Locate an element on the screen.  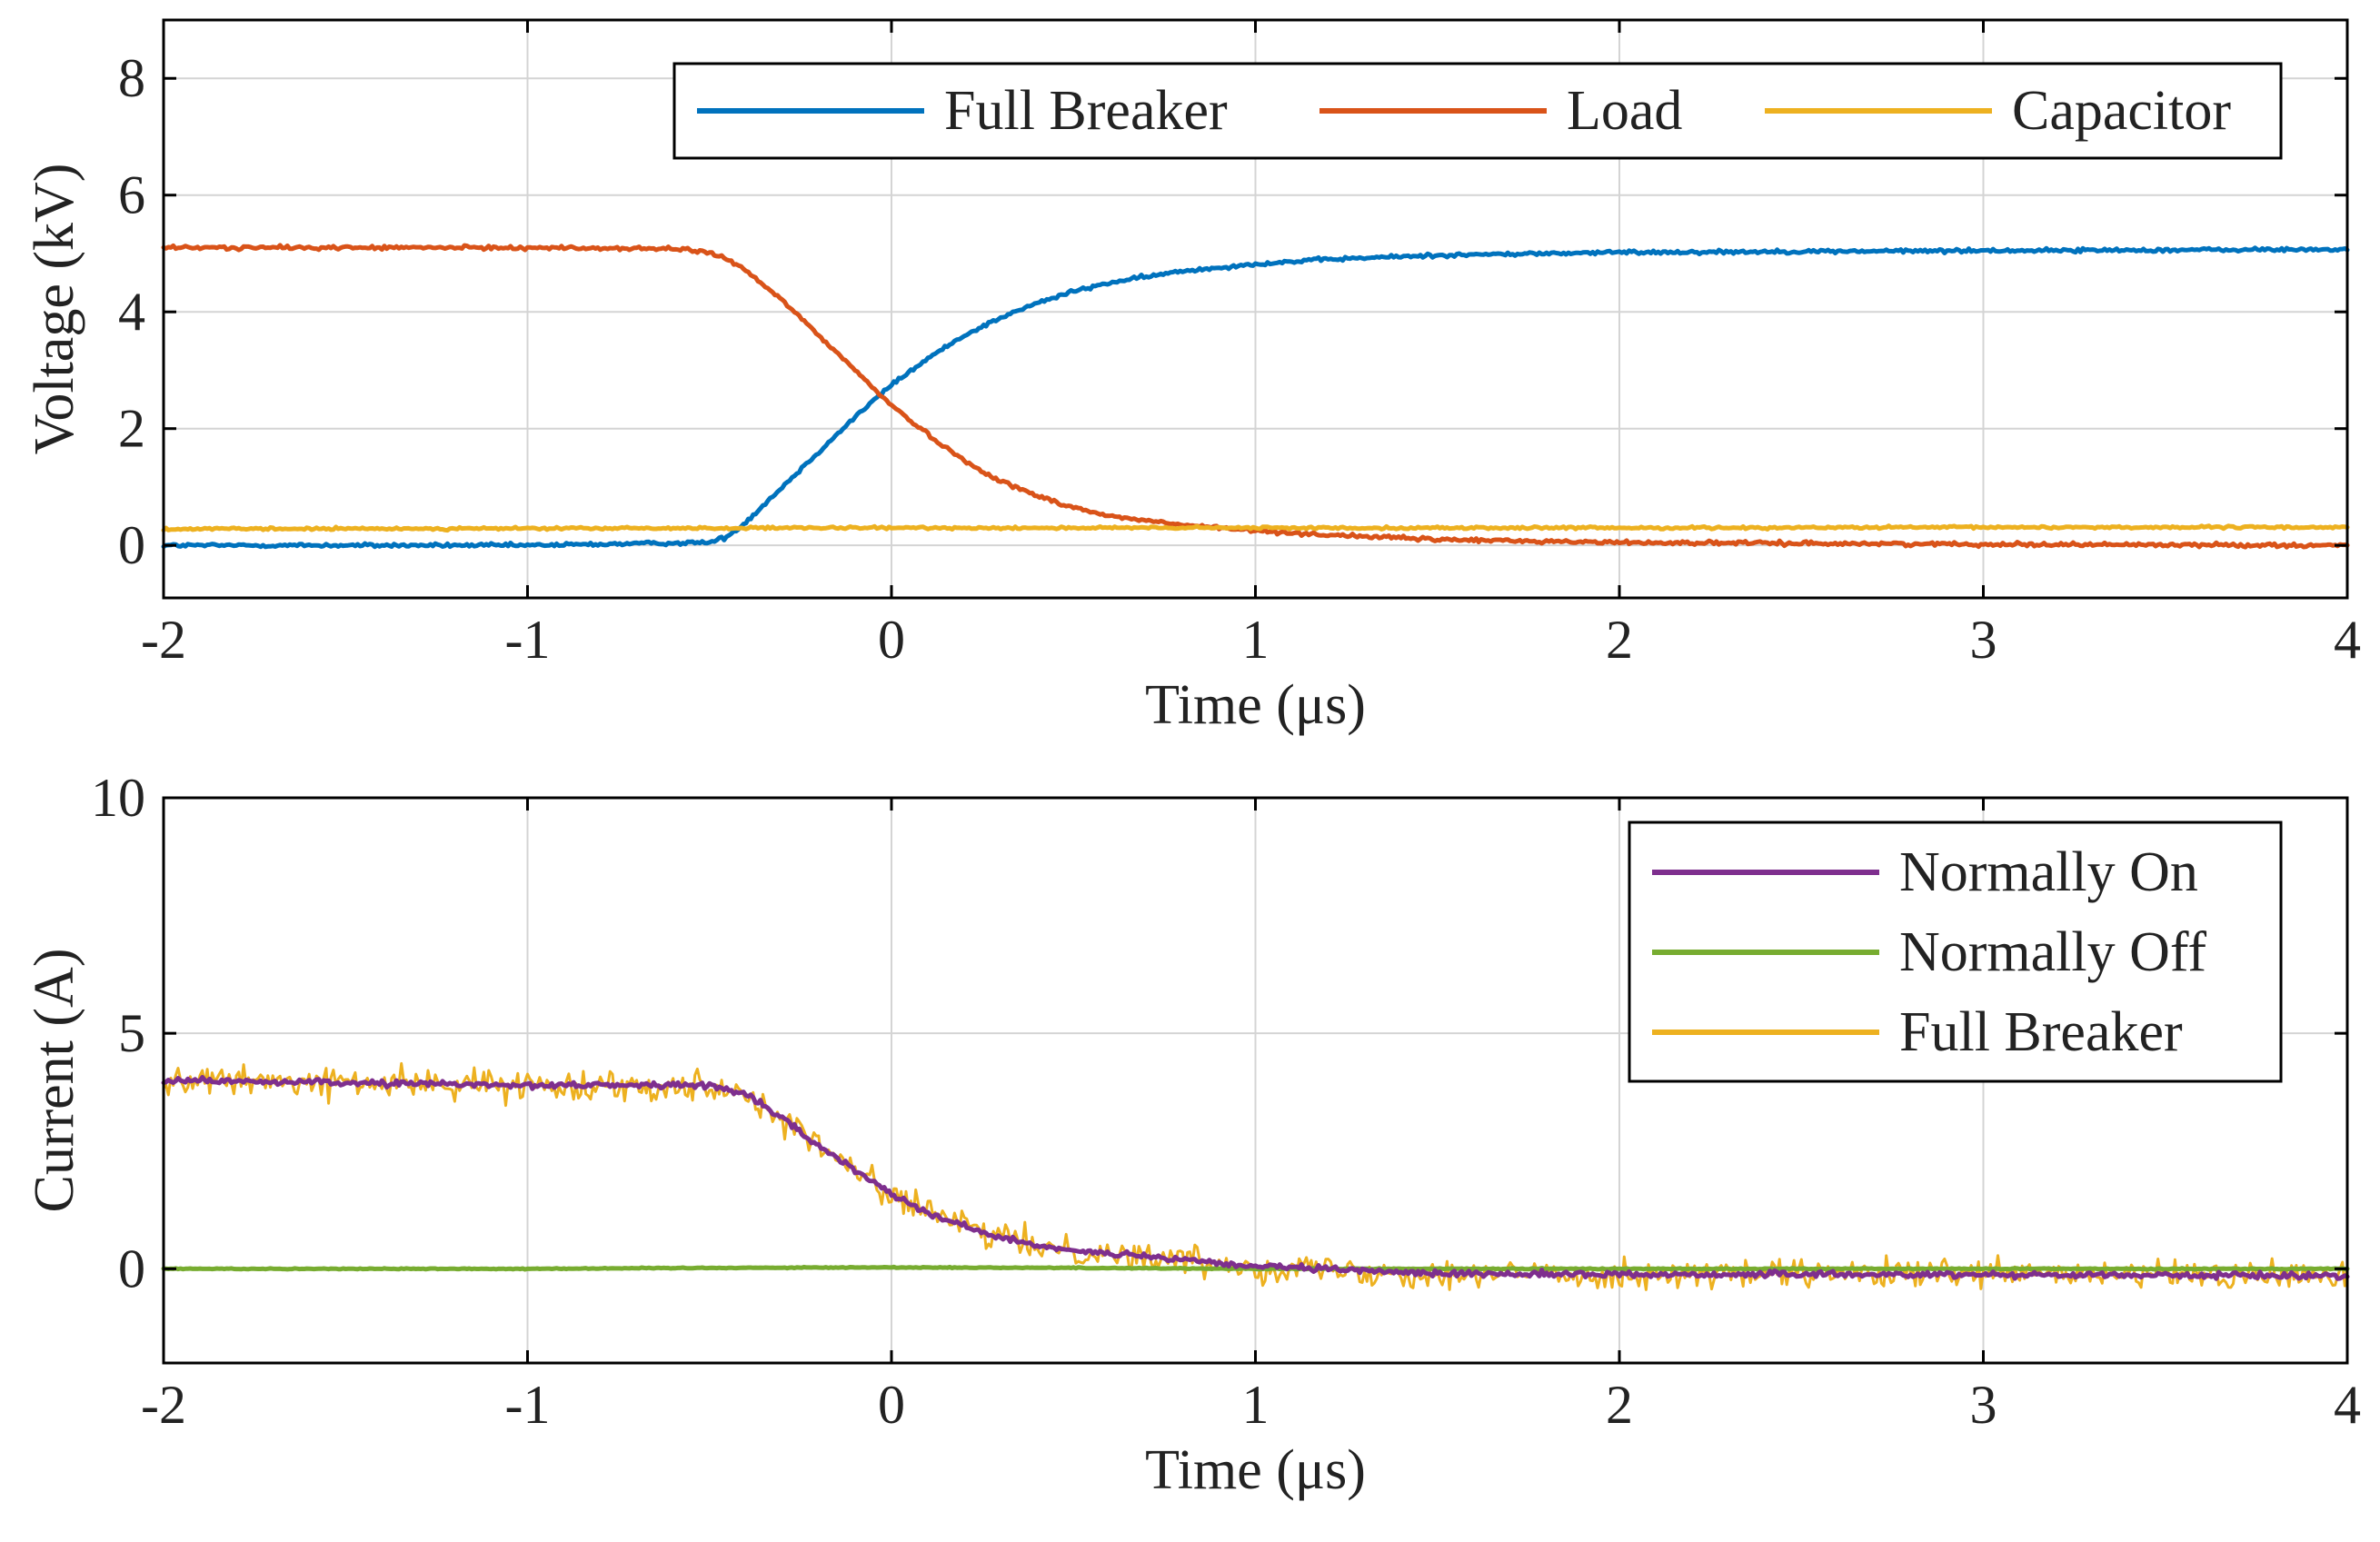
legend-label-normally-on: Normally On is located at coordinates (2048, 872).